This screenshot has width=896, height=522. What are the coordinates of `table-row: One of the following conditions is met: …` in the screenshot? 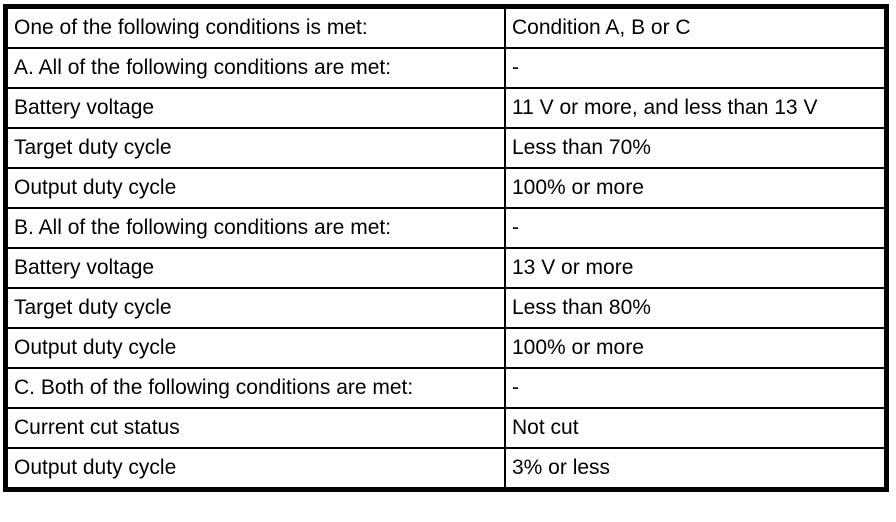 It's located at (446, 27).